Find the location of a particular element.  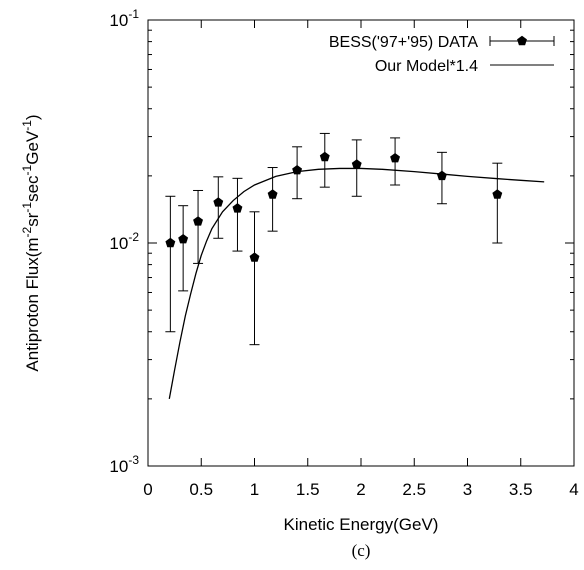

legend-sample-data is located at coordinates (522, 41).